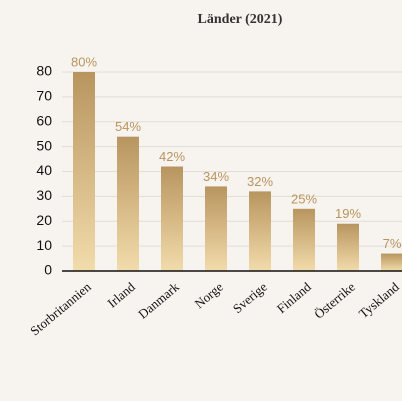 Image resolution: width=402 pixels, height=401 pixels. I want to click on y-tick-label: 40, so click(44, 170).